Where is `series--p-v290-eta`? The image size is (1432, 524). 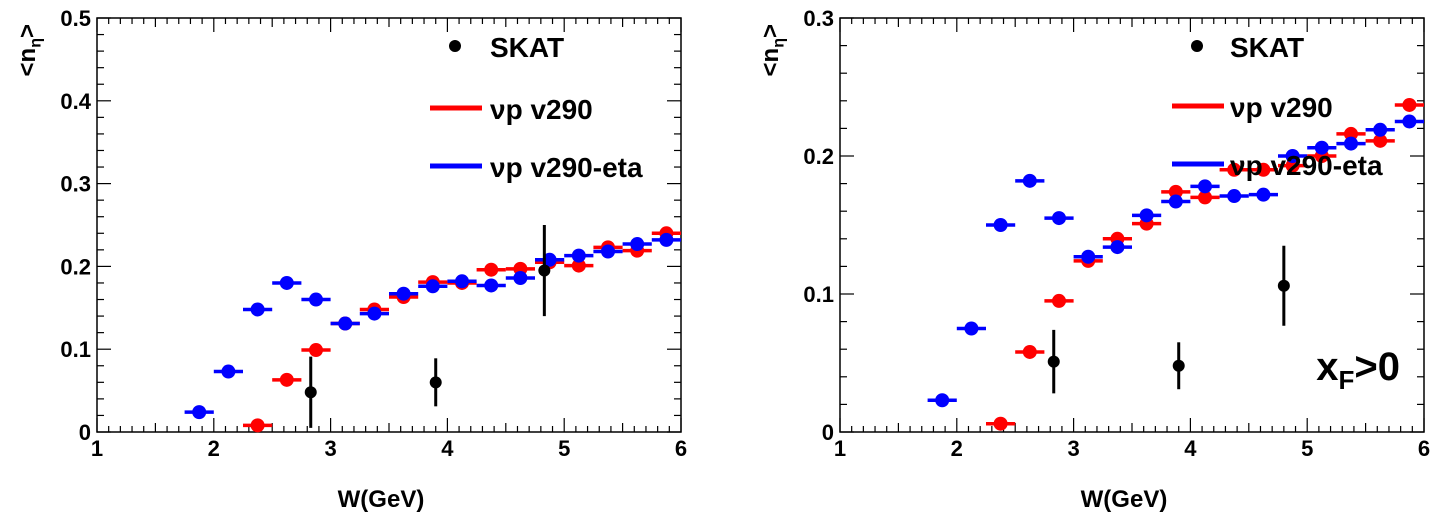 series--p-v290-eta is located at coordinates (432, 326).